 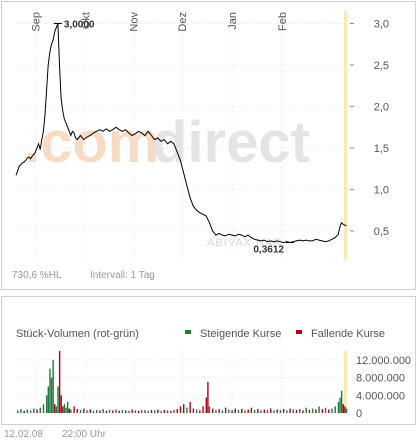 What do you see at coordinates (159, 22) in the screenshot?
I see `price-x-axis: Sep Okt Nov Dez Jan Feb` at bounding box center [159, 22].